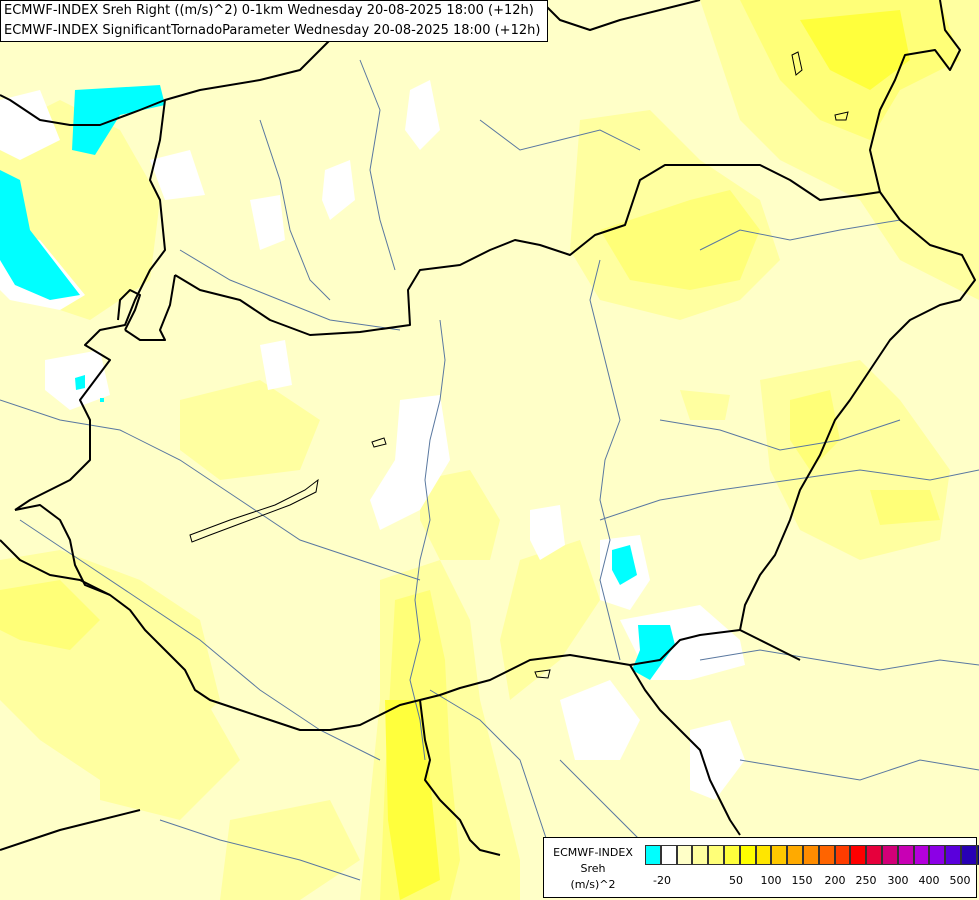  What do you see at coordinates (960, 880) in the screenshot?
I see `legend-tick-label: 500` at bounding box center [960, 880].